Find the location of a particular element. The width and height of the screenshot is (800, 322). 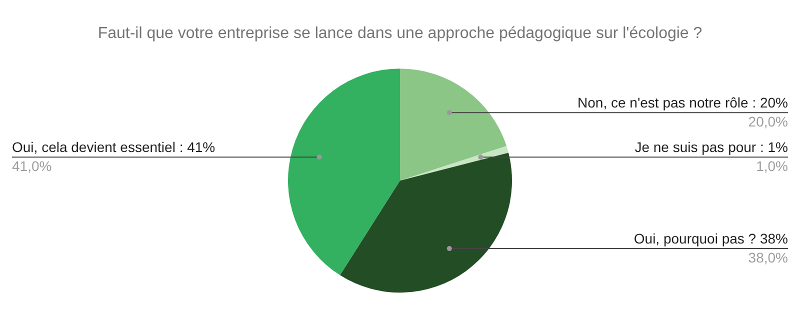

data-label: 38,0% is located at coordinates (768, 257).